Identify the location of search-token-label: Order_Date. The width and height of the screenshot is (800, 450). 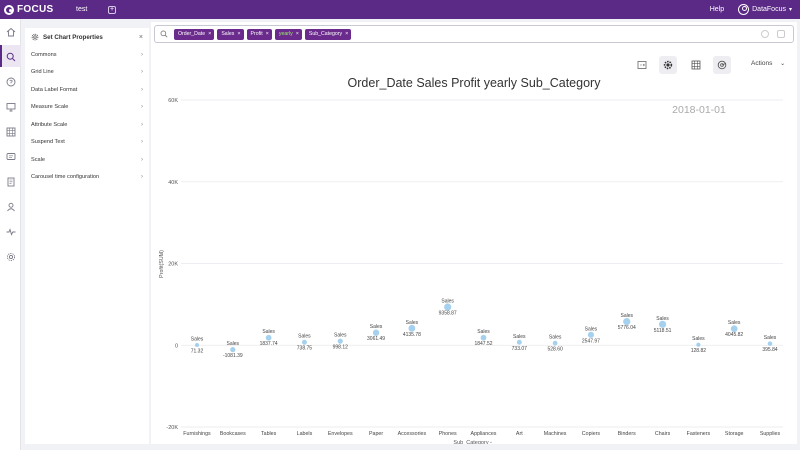
(192, 34).